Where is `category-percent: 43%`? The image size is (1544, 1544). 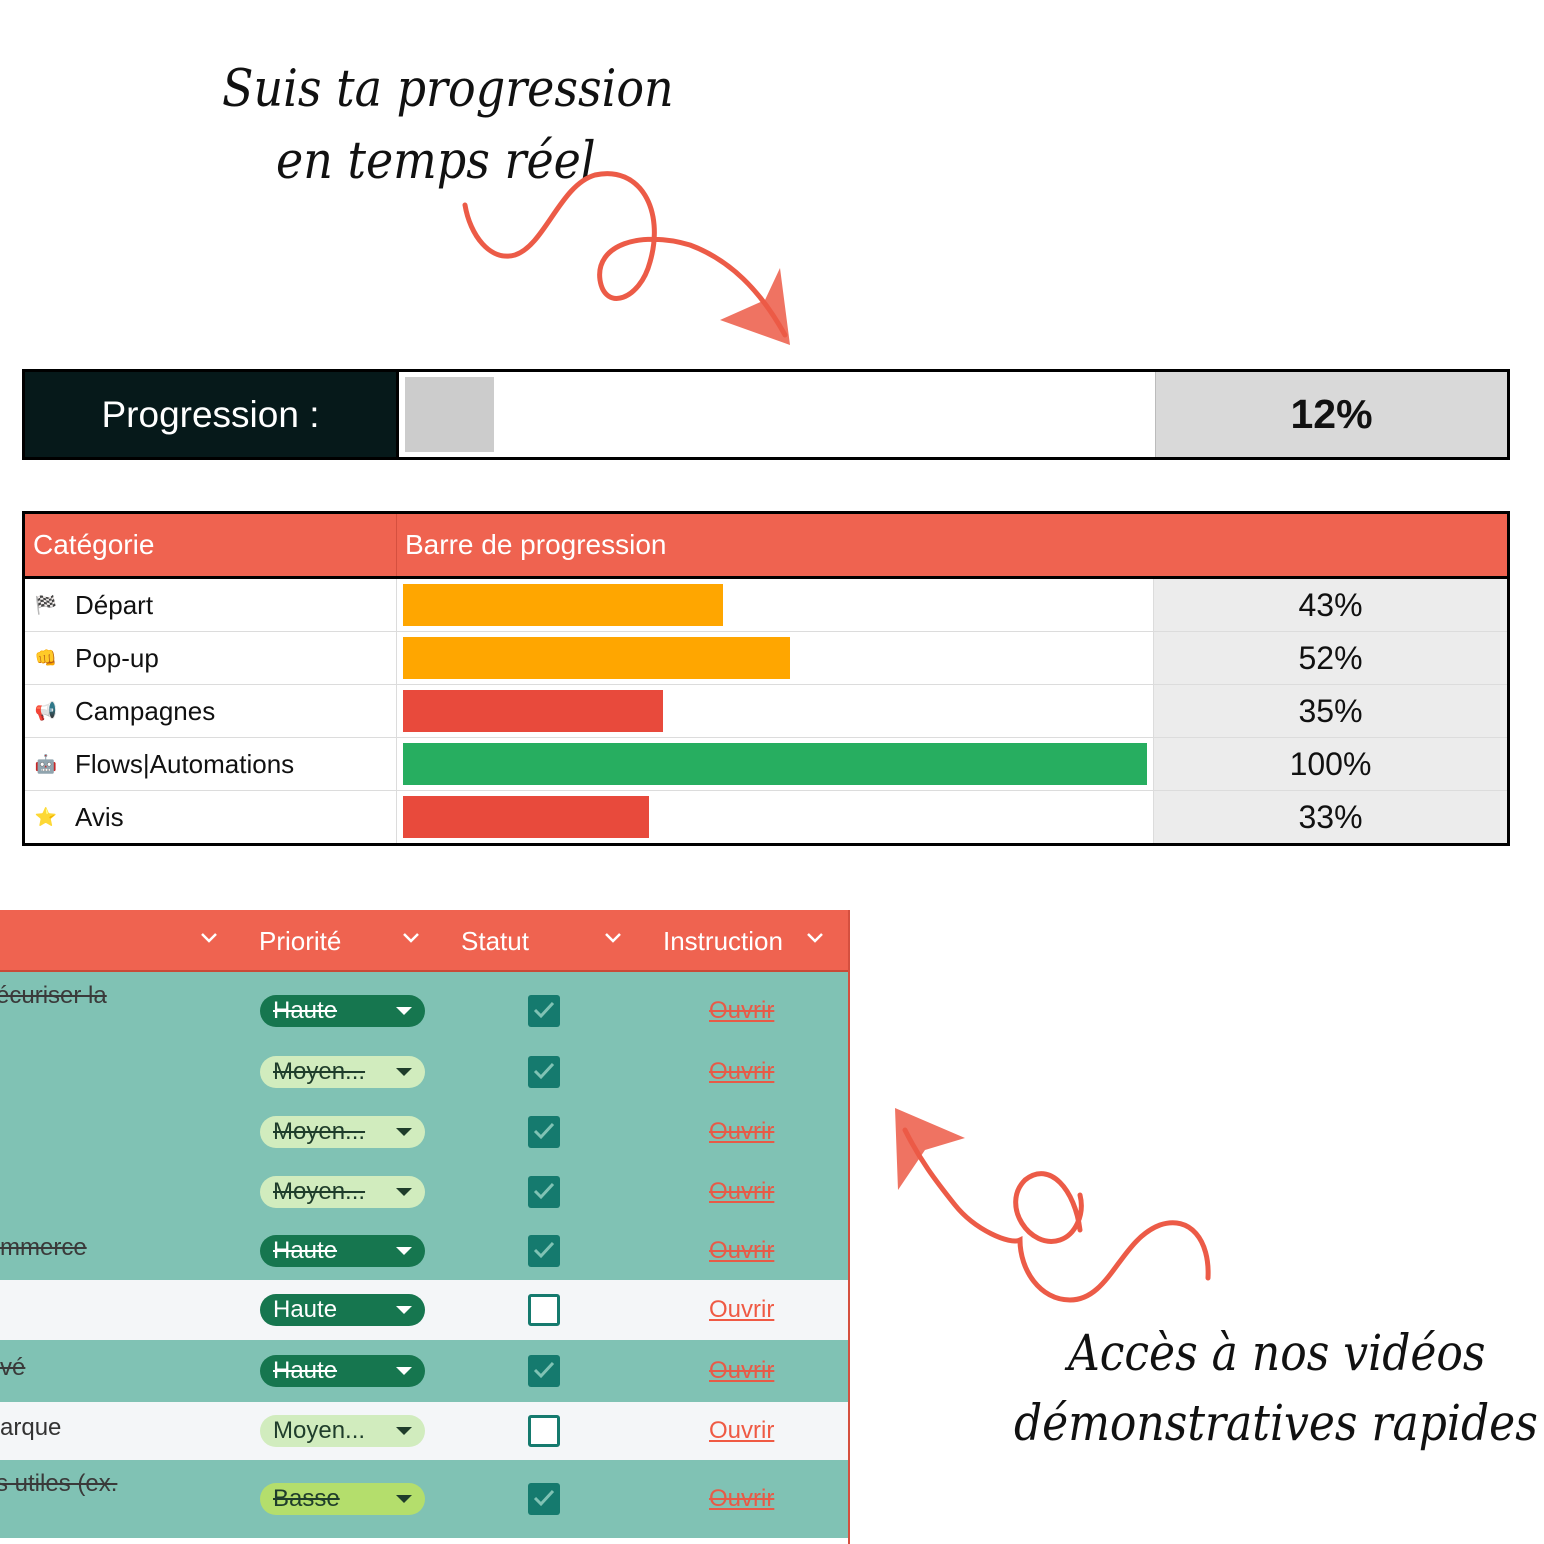 category-percent: 43% is located at coordinates (1330, 605).